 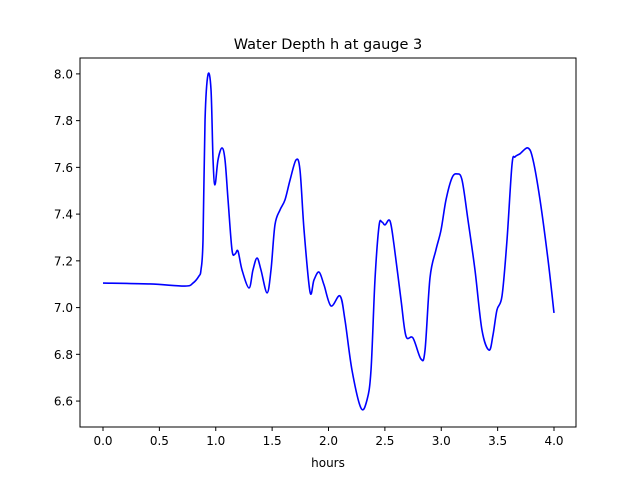 I want to click on x-axis-label: hours, so click(x=328, y=463).